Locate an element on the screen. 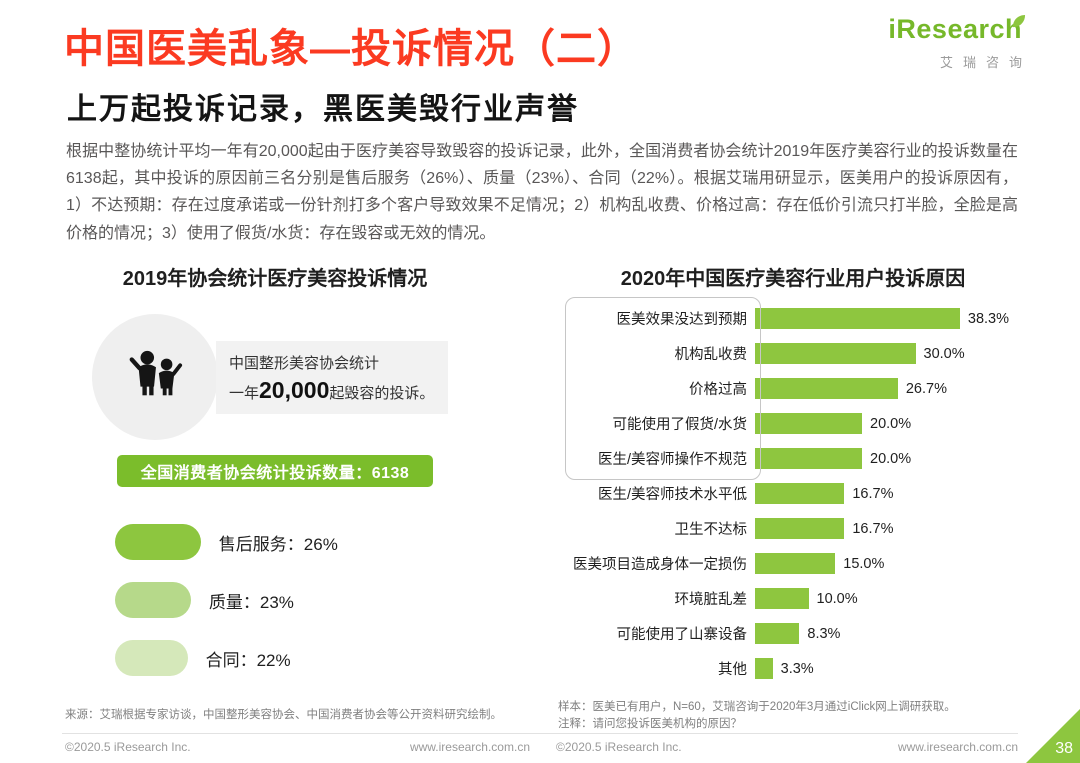 The width and height of the screenshot is (1080, 763). chart-row: 医美效果没达到预期 38.3% is located at coordinates (795, 318).